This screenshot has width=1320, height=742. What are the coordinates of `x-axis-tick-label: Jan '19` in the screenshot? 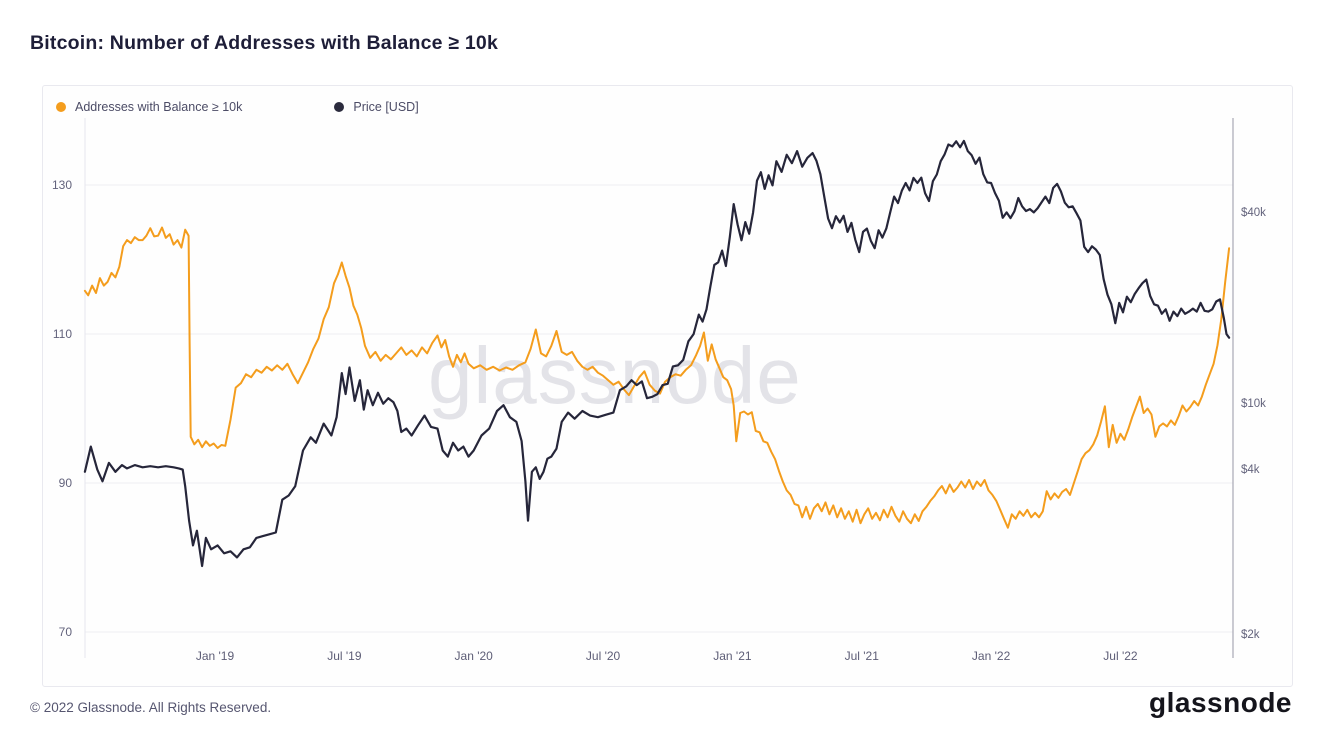 It's located at (215, 656).